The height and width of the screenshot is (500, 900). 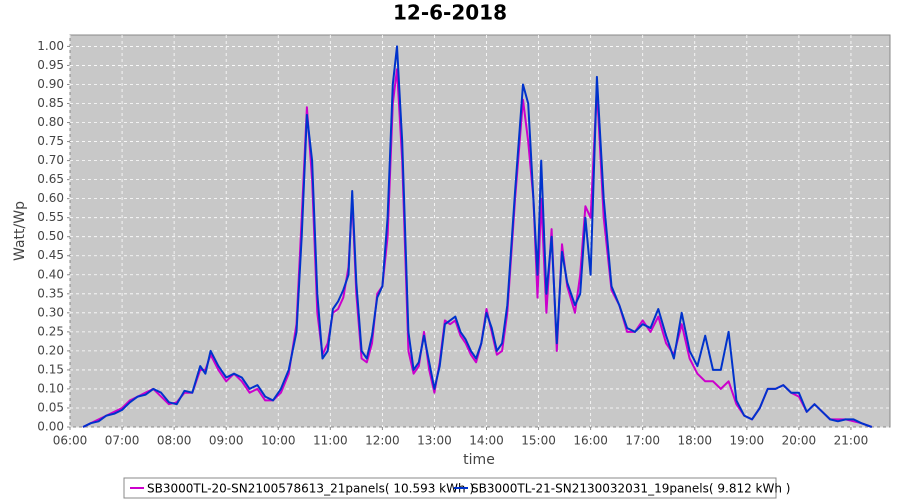 I want to click on y-tick-label: 0.15, so click(x=50, y=369).